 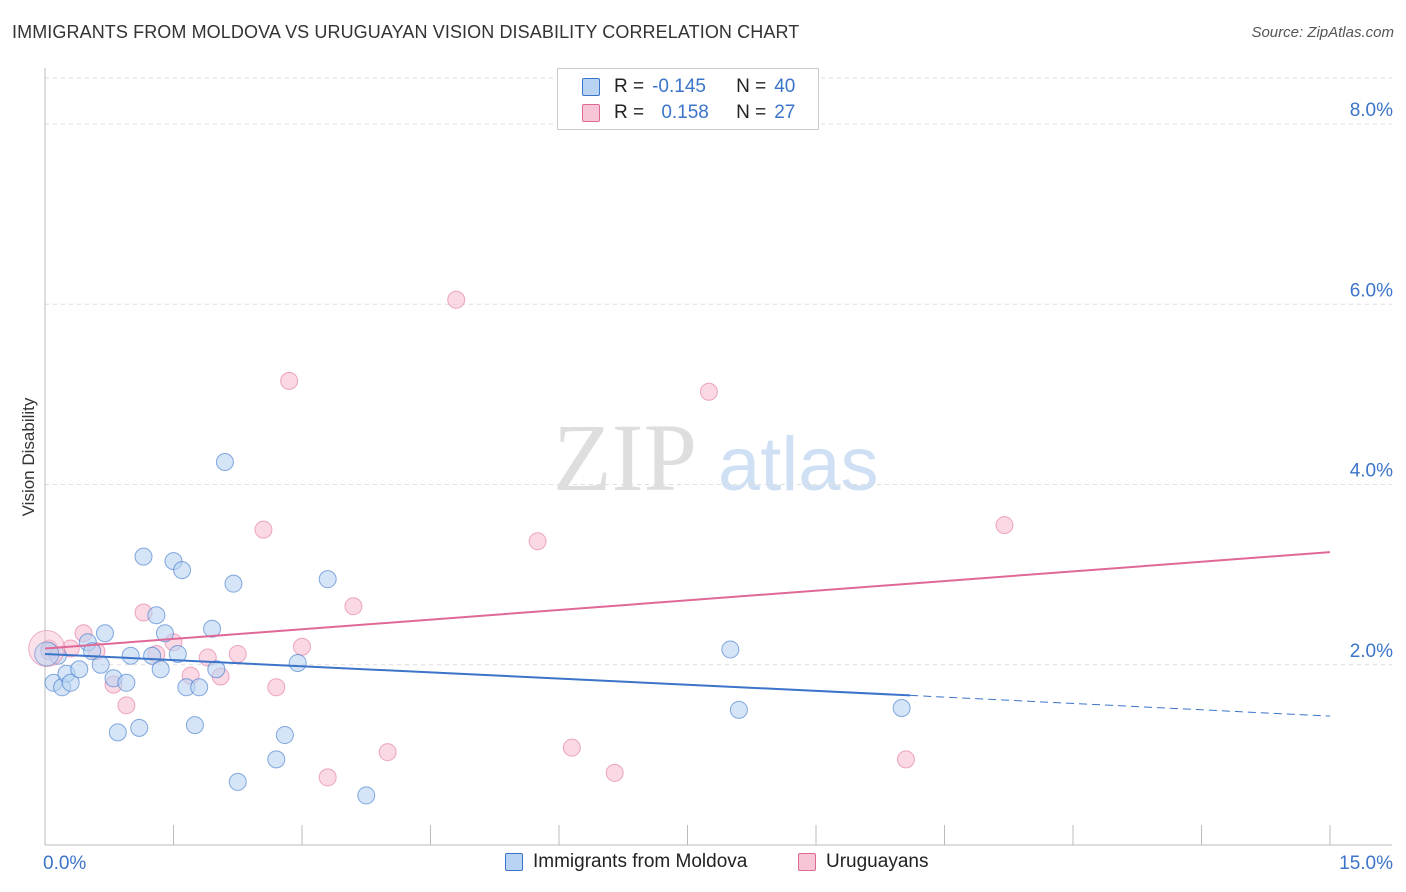 I want to click on legend-n-label-moldova: N =, so click(x=751, y=86).